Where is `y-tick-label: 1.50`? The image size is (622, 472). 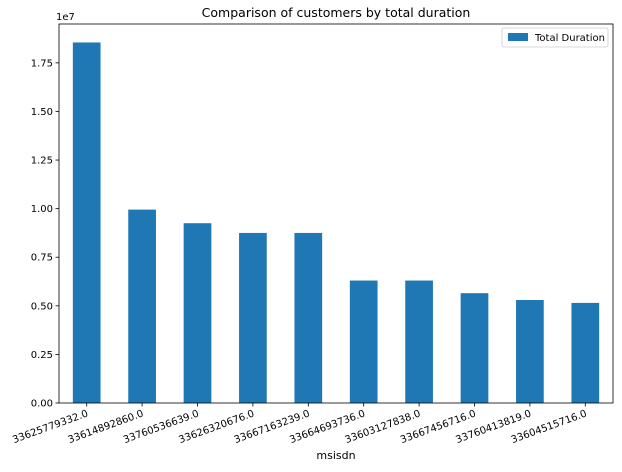 y-tick-label: 1.50 is located at coordinates (42, 112).